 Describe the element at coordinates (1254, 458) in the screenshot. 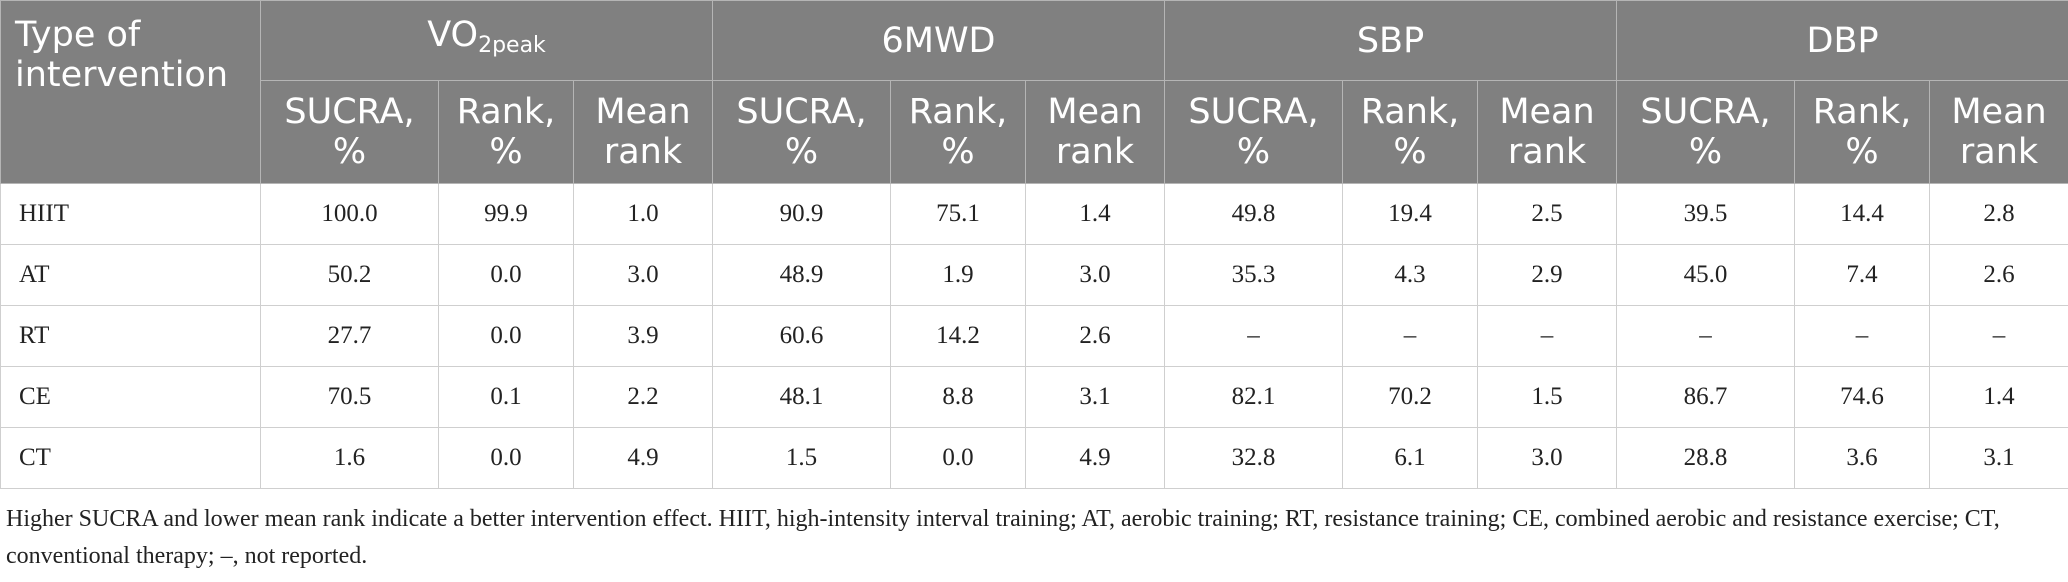

I see `cell: 32.8` at that location.